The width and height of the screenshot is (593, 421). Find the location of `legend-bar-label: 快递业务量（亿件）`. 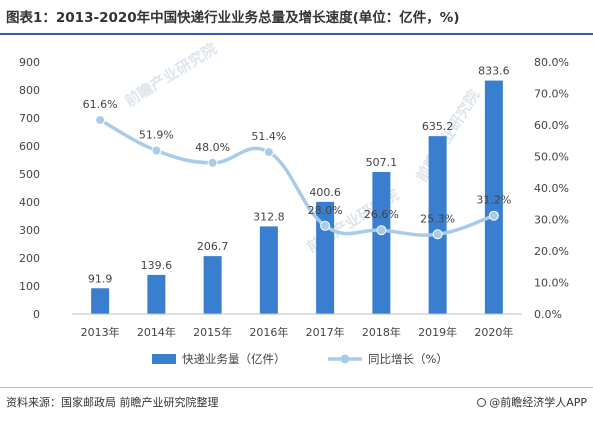

legend-bar-label: 快递业务量（亿件） is located at coordinates (234, 359).